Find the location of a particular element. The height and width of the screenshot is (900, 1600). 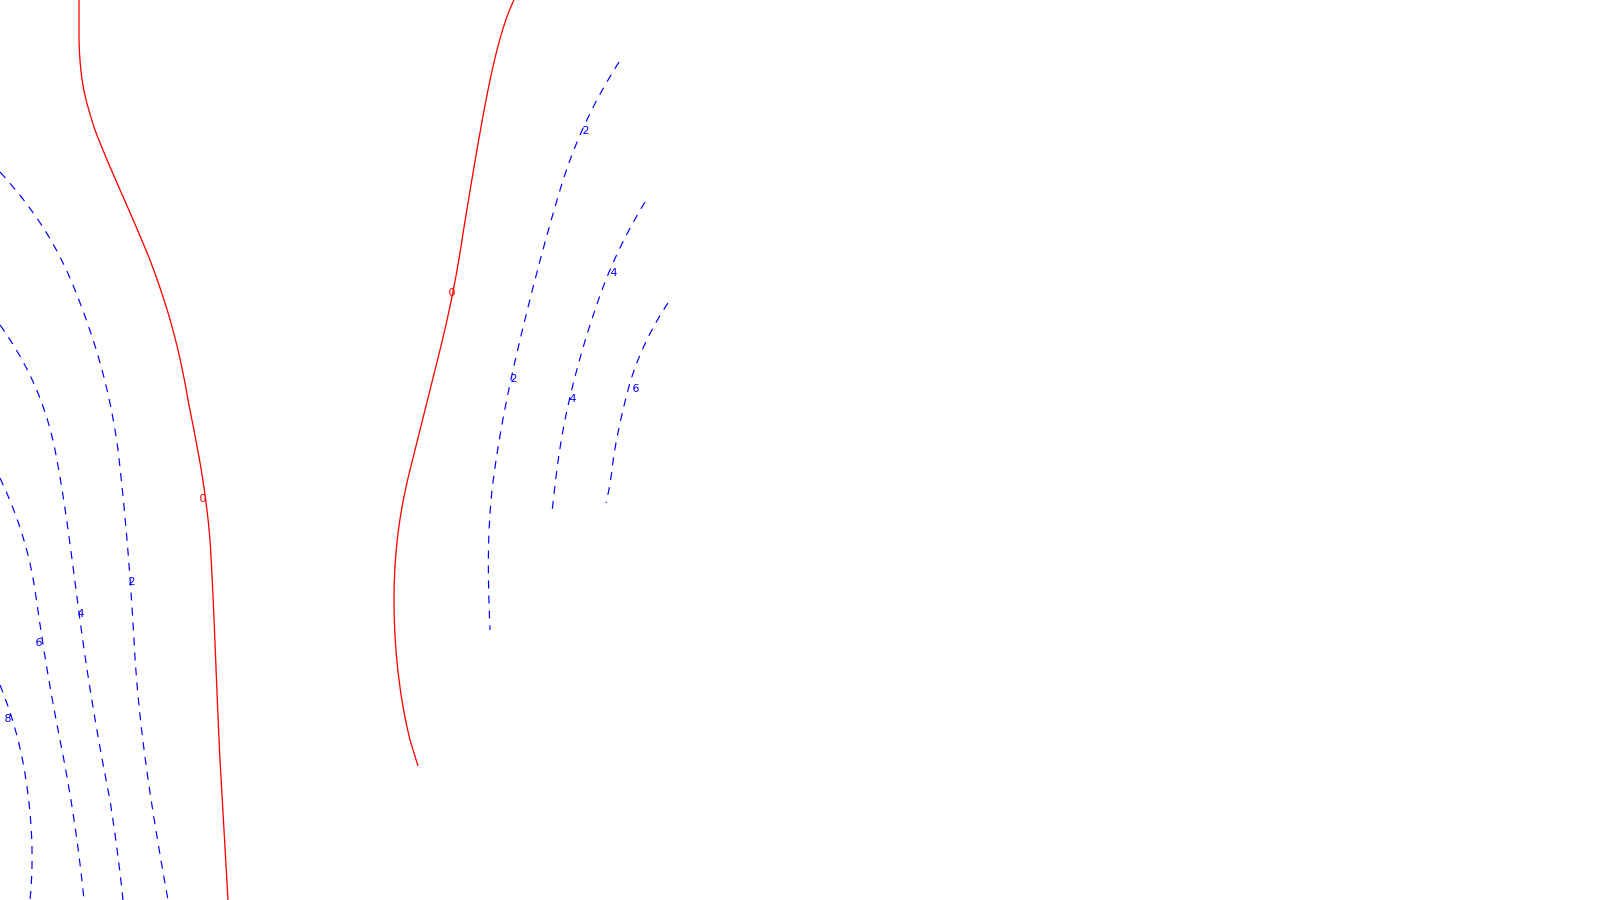

contour-label-right-2-lower: 2 is located at coordinates (514, 378).